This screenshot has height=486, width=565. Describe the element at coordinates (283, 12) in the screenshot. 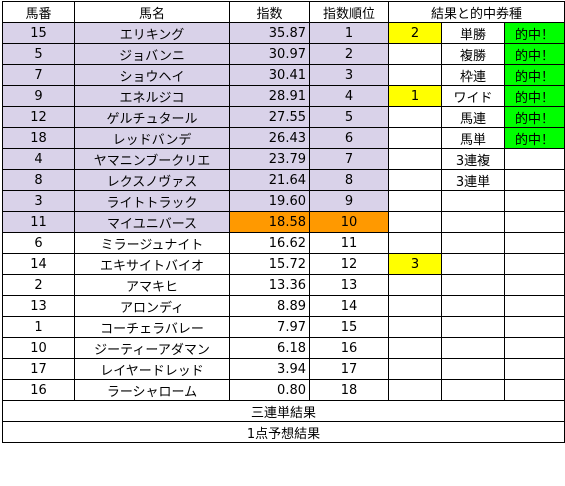

I see `header-row: 馬番 馬名 指数 指数順位 結果と的中券種` at that location.